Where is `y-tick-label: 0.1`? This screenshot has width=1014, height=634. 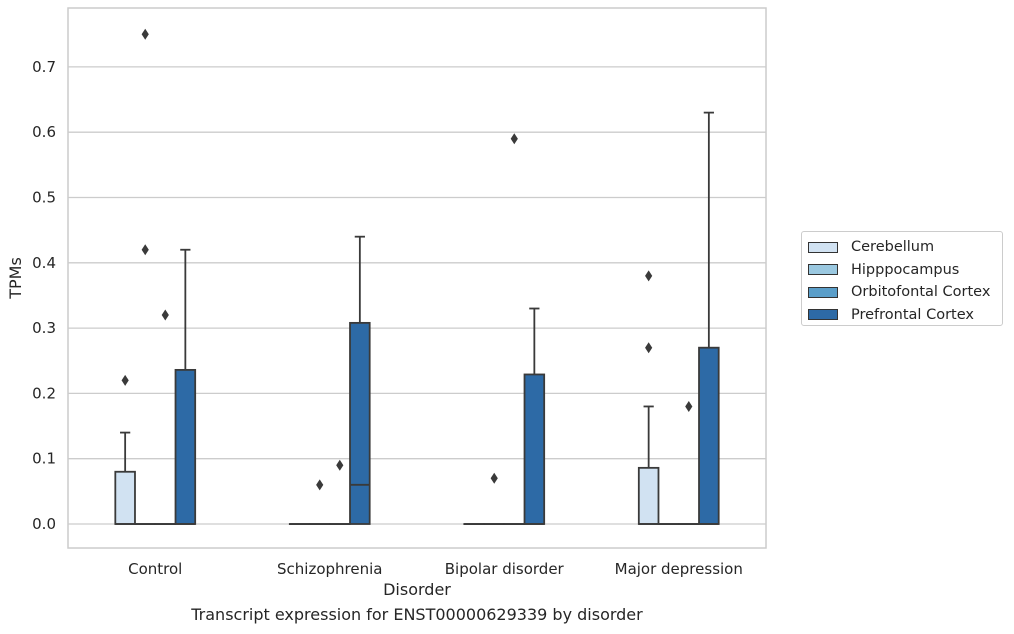 y-tick-label: 0.1 is located at coordinates (44, 459).